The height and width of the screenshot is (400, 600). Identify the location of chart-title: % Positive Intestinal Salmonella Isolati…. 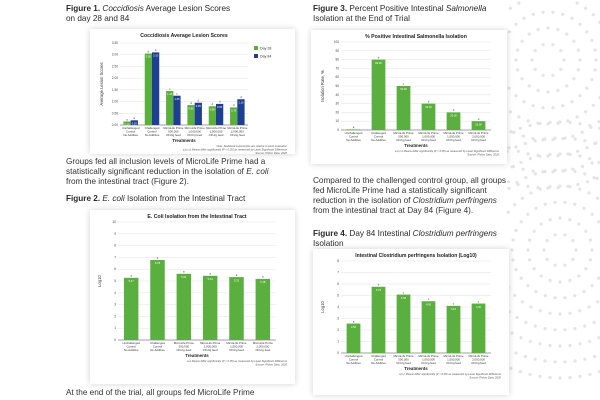
(416, 37).